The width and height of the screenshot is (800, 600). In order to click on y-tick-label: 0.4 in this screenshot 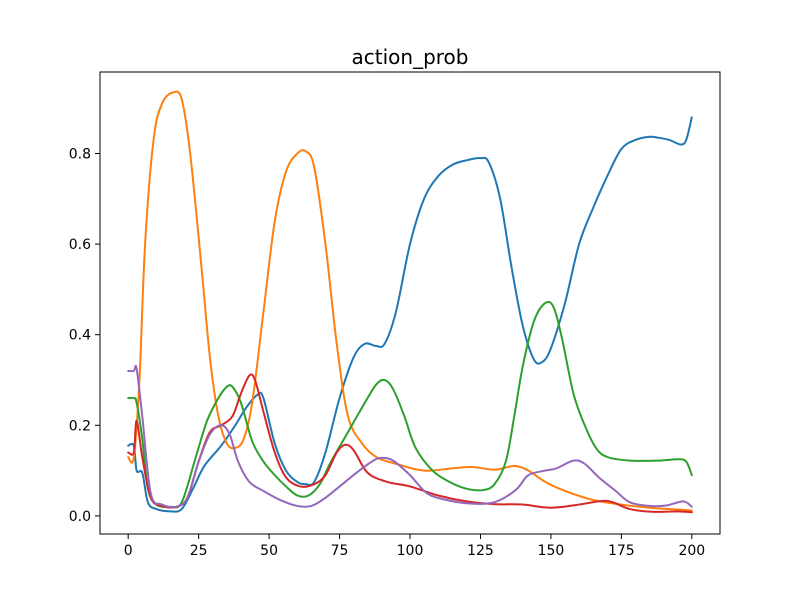, I will do `click(80, 336)`.